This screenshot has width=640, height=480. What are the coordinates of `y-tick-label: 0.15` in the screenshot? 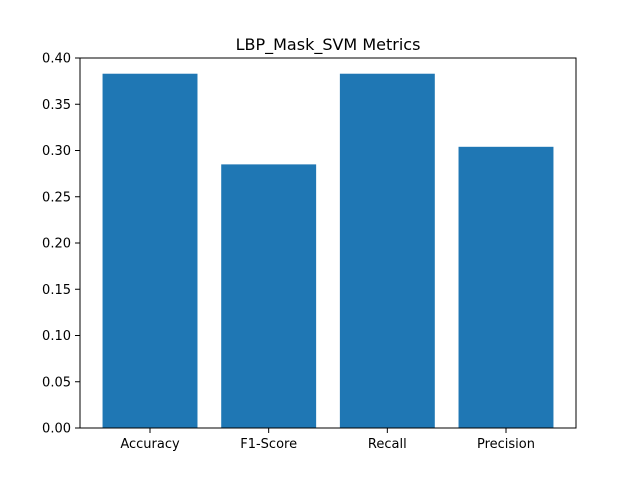 It's located at (56, 290).